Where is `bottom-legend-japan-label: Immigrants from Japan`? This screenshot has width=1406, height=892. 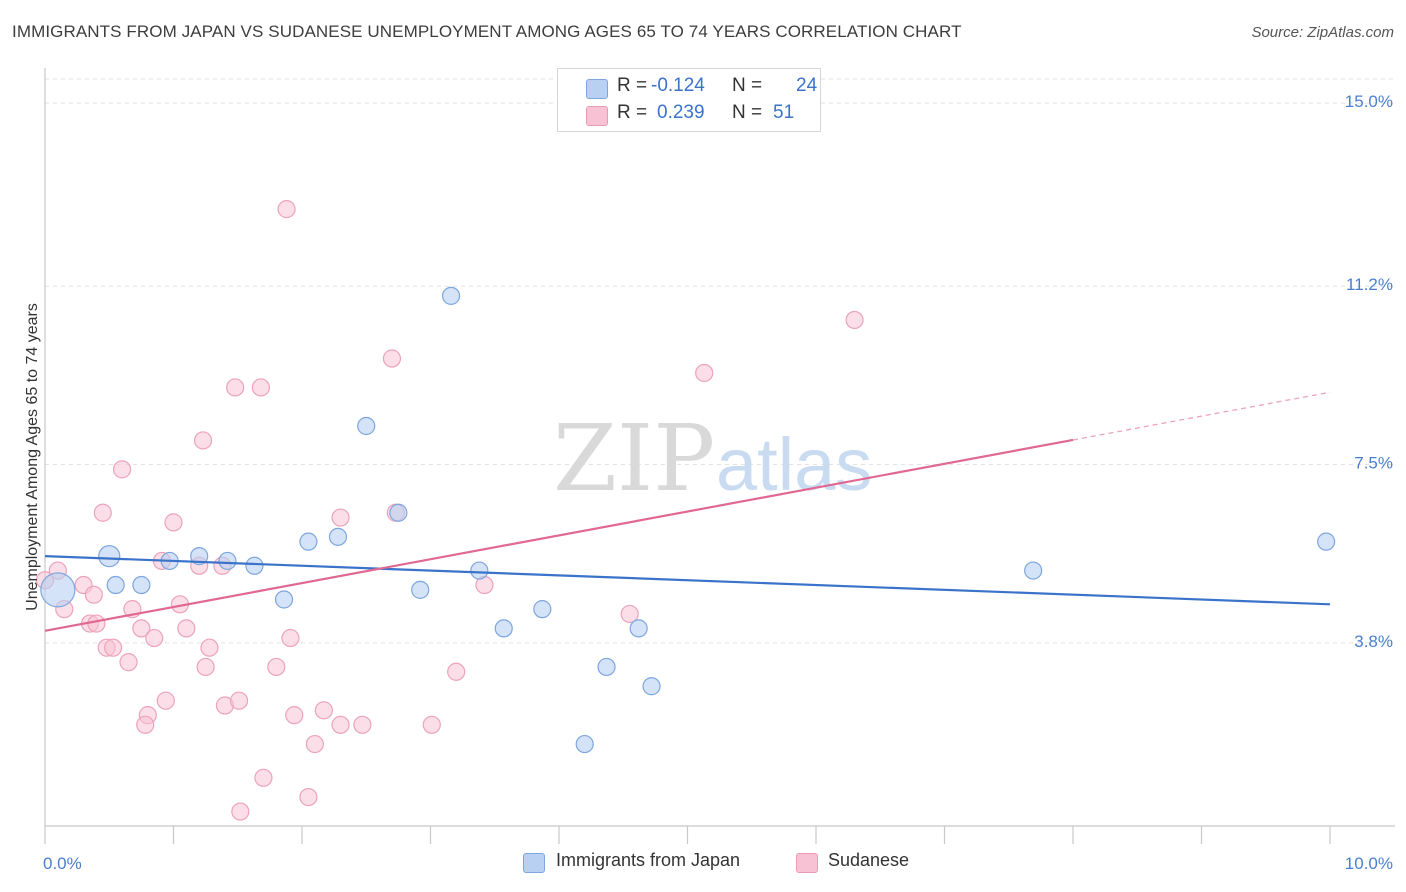
bottom-legend-japan-label: Immigrants from Japan is located at coordinates (648, 860).